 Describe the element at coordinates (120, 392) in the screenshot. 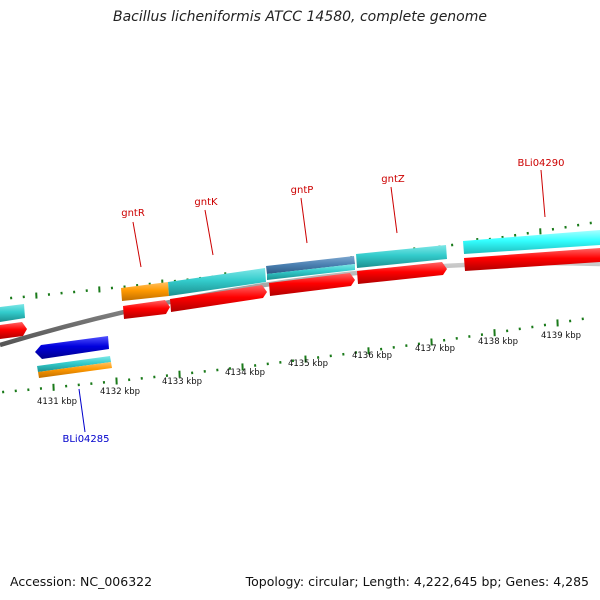

I see `scale-label: 4132 kbp` at that location.